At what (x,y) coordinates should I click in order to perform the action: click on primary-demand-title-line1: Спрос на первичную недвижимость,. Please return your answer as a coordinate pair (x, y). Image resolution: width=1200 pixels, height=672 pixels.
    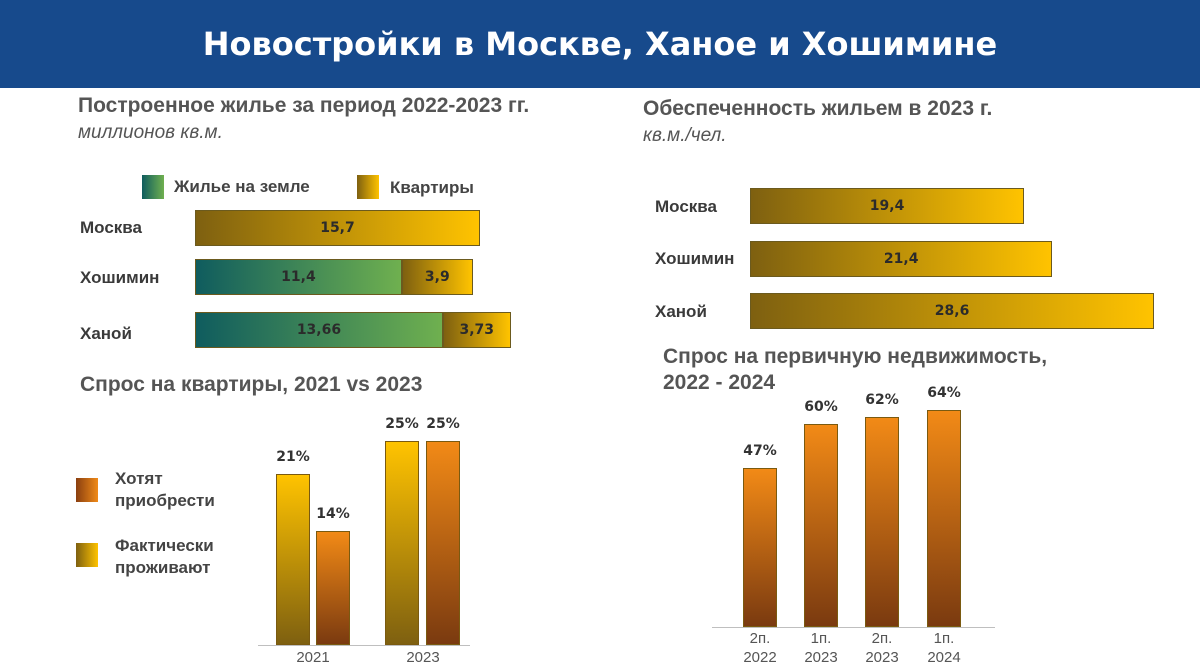
    Looking at the image, I should click on (855, 356).